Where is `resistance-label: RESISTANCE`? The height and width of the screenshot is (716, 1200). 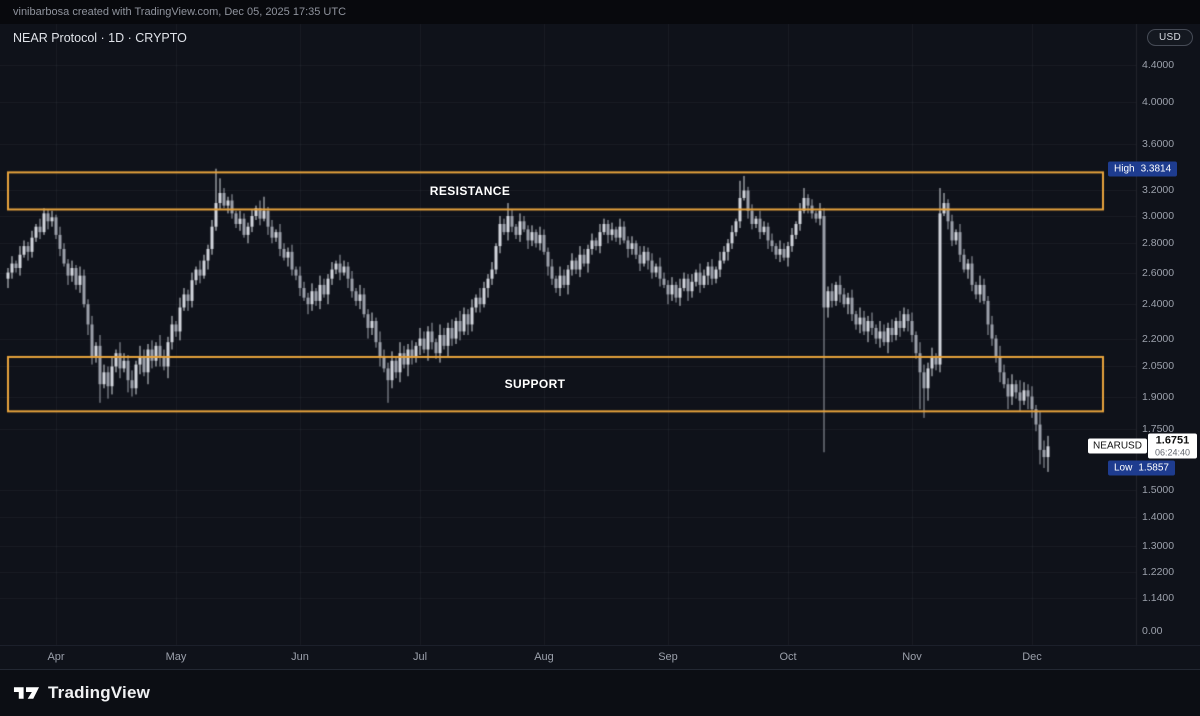
resistance-label: RESISTANCE is located at coordinates (470, 190).